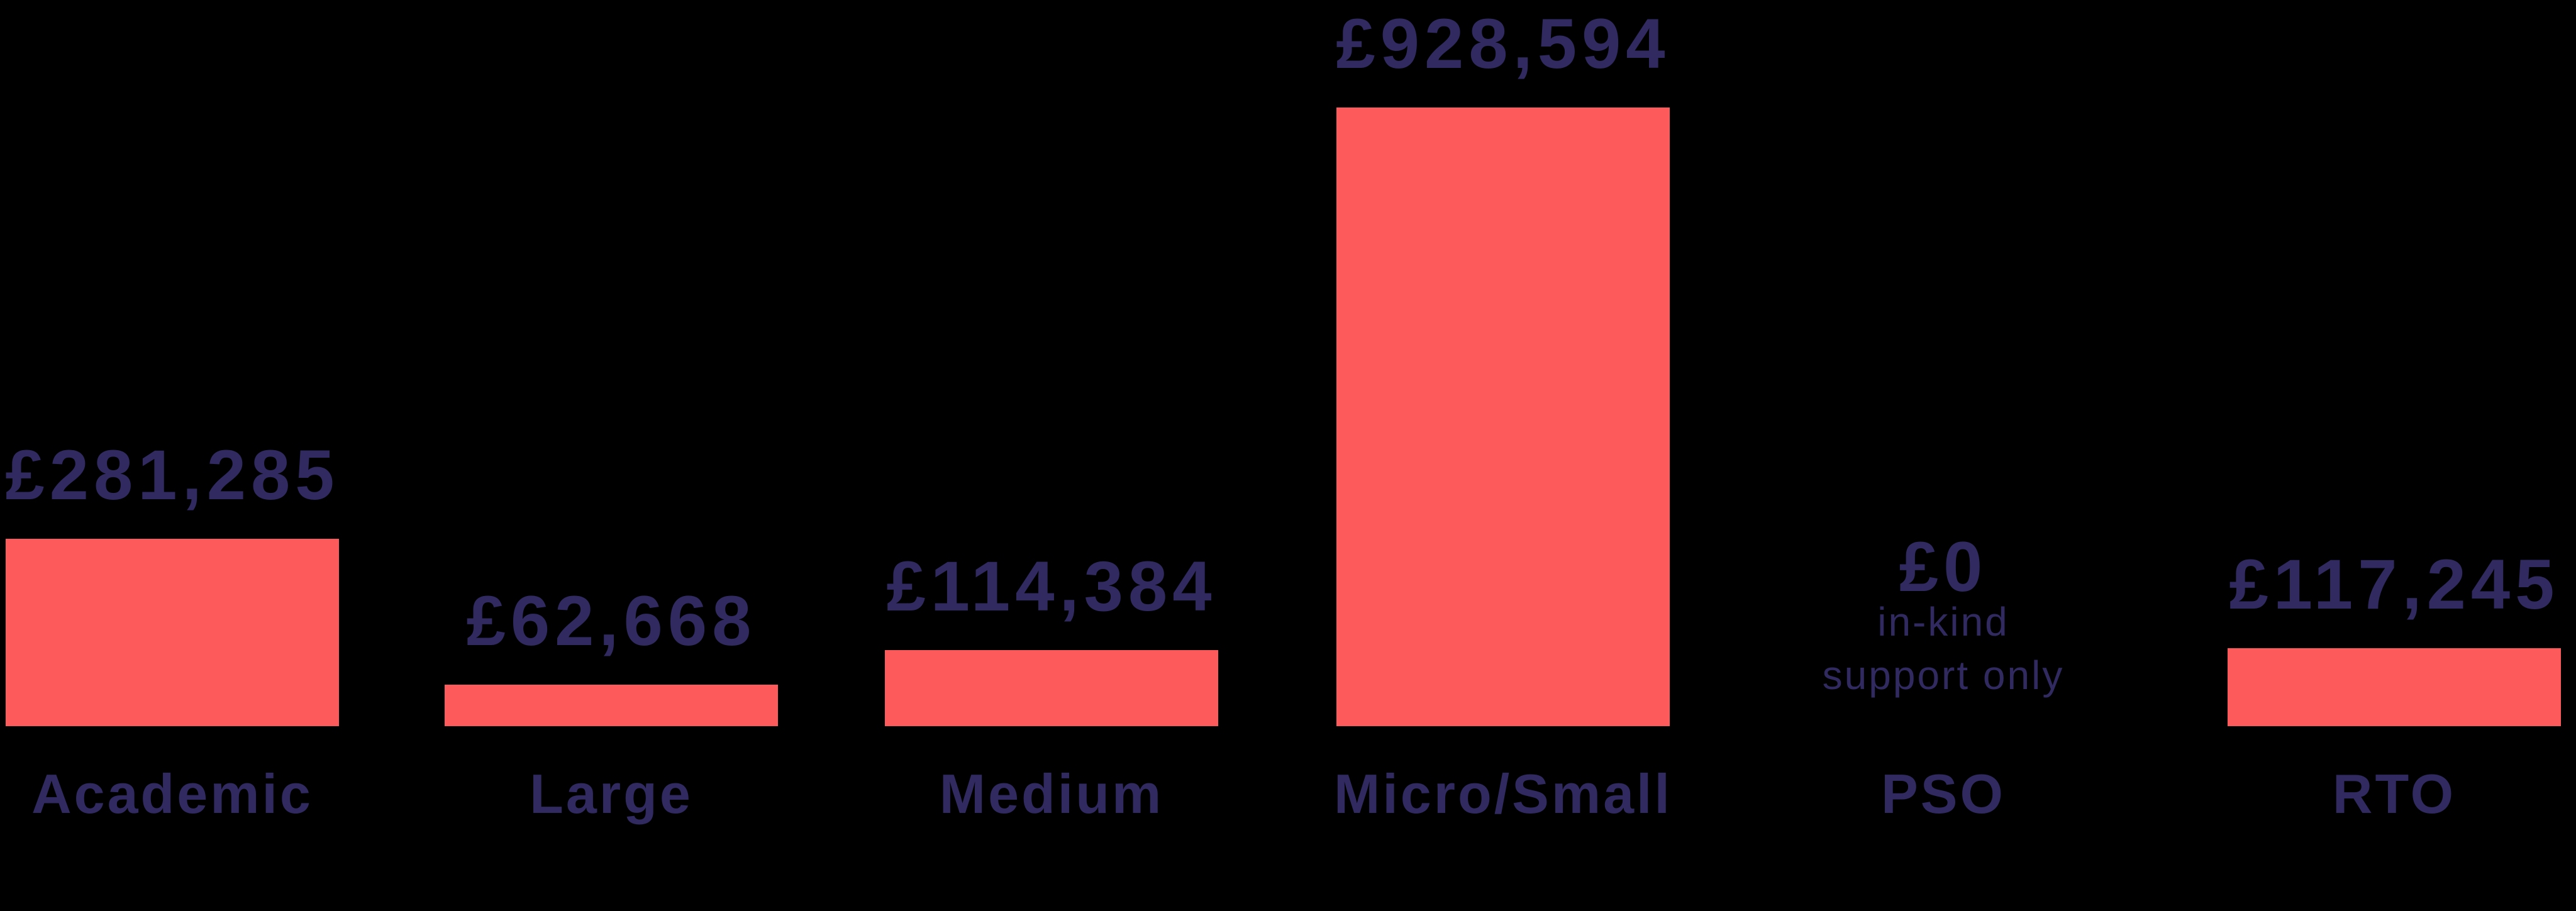 Image resolution: width=2576 pixels, height=911 pixels. What do you see at coordinates (172, 794) in the screenshot?
I see `category-label-academic: Academic` at bounding box center [172, 794].